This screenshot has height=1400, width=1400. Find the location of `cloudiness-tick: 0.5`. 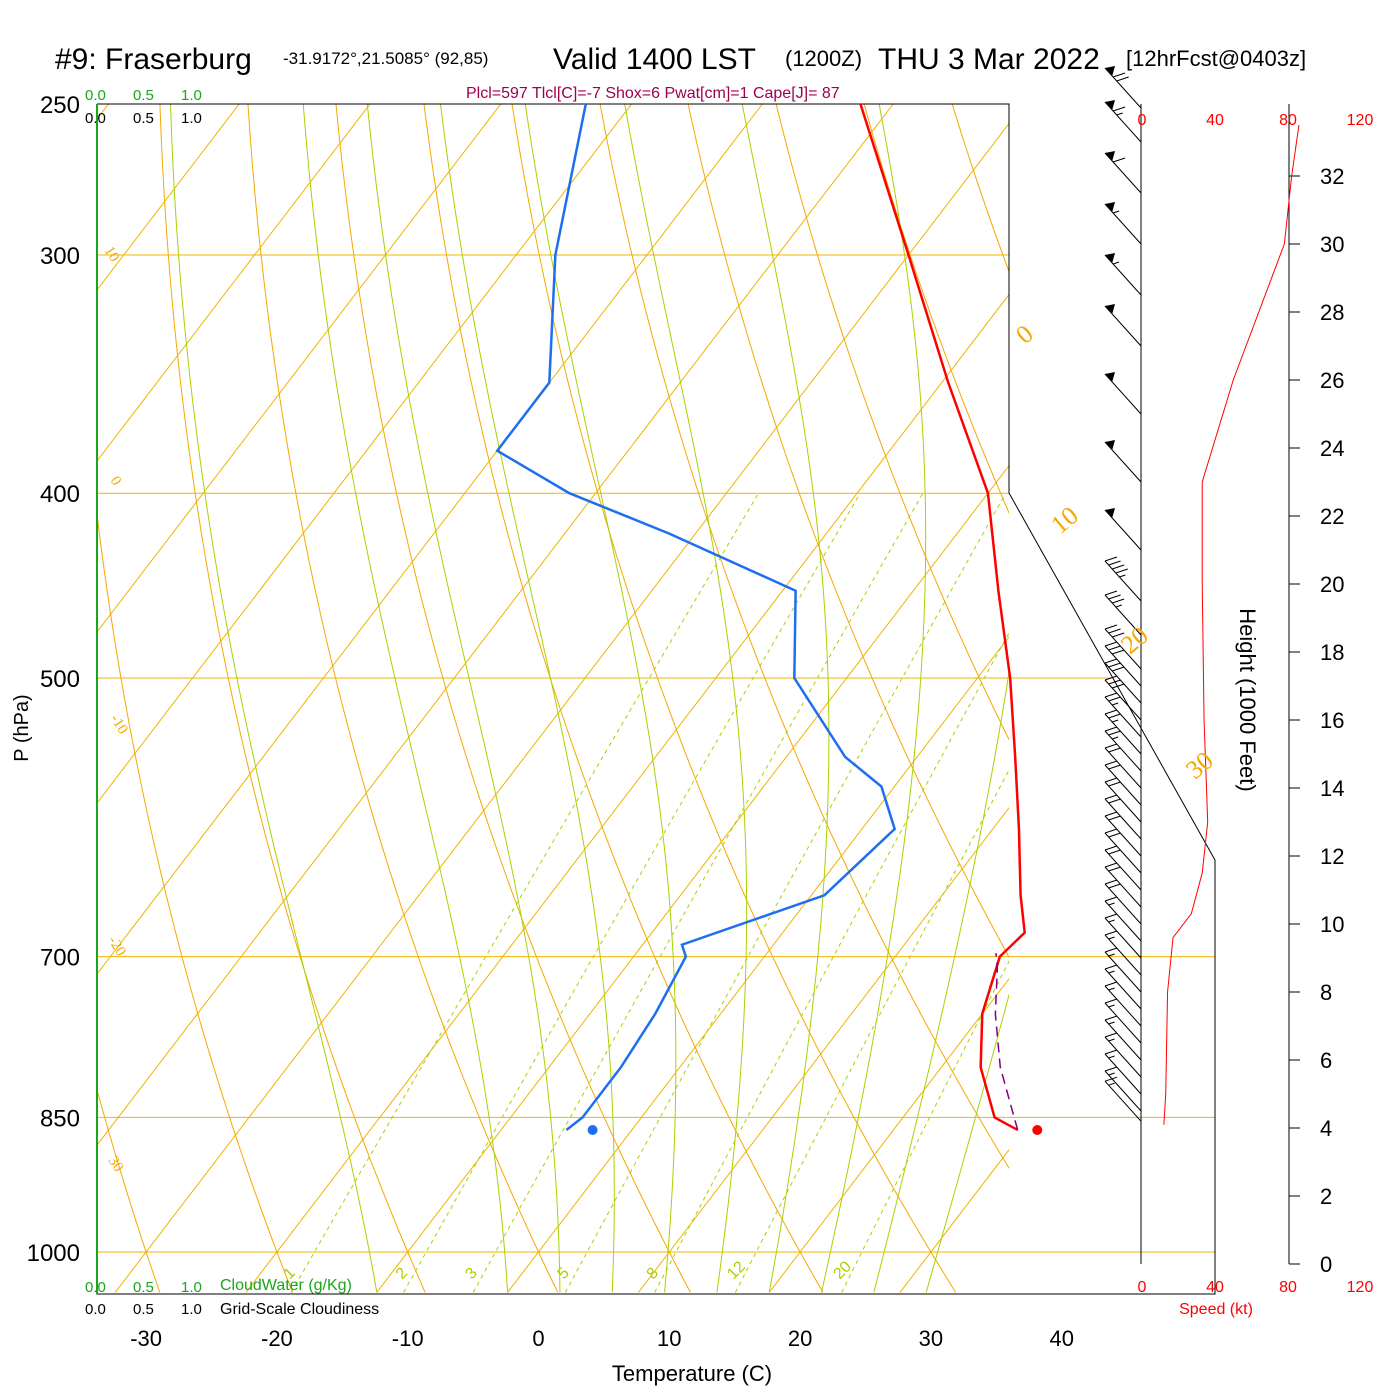

cloudiness-tick: 0.5 is located at coordinates (143, 118).